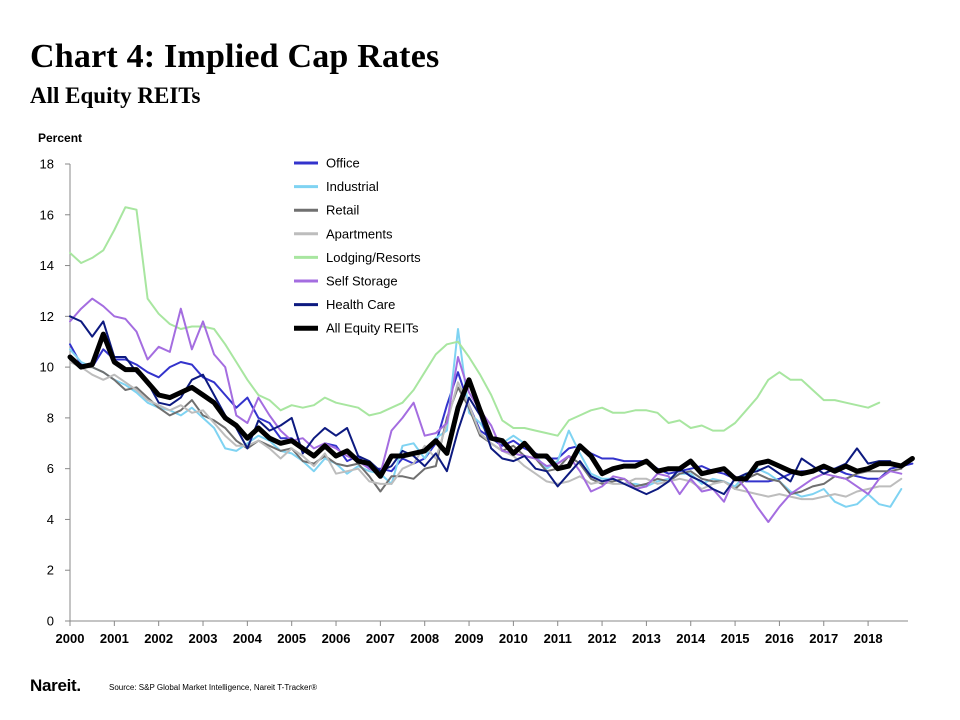  What do you see at coordinates (291, 638) in the screenshot?
I see `x-tick-label: 2005` at bounding box center [291, 638].